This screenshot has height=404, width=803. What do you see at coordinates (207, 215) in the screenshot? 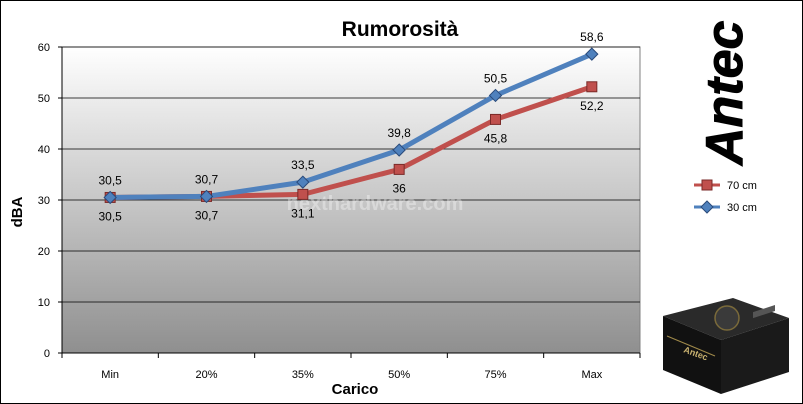
I see `data-label-0-1: 30,7` at bounding box center [207, 215].